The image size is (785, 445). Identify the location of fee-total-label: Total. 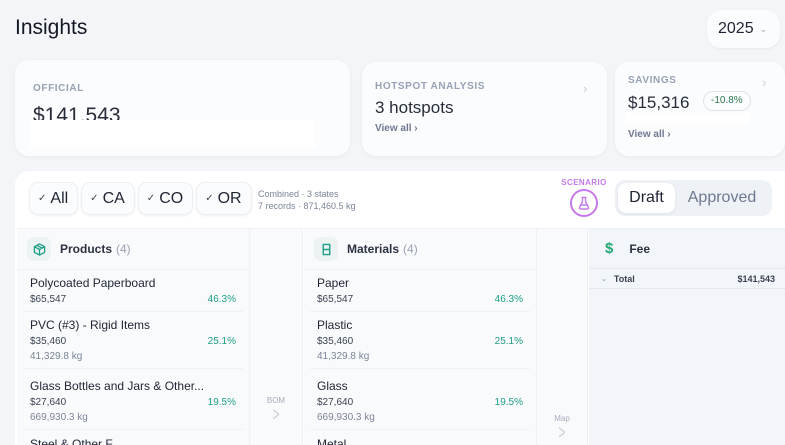
(624, 278).